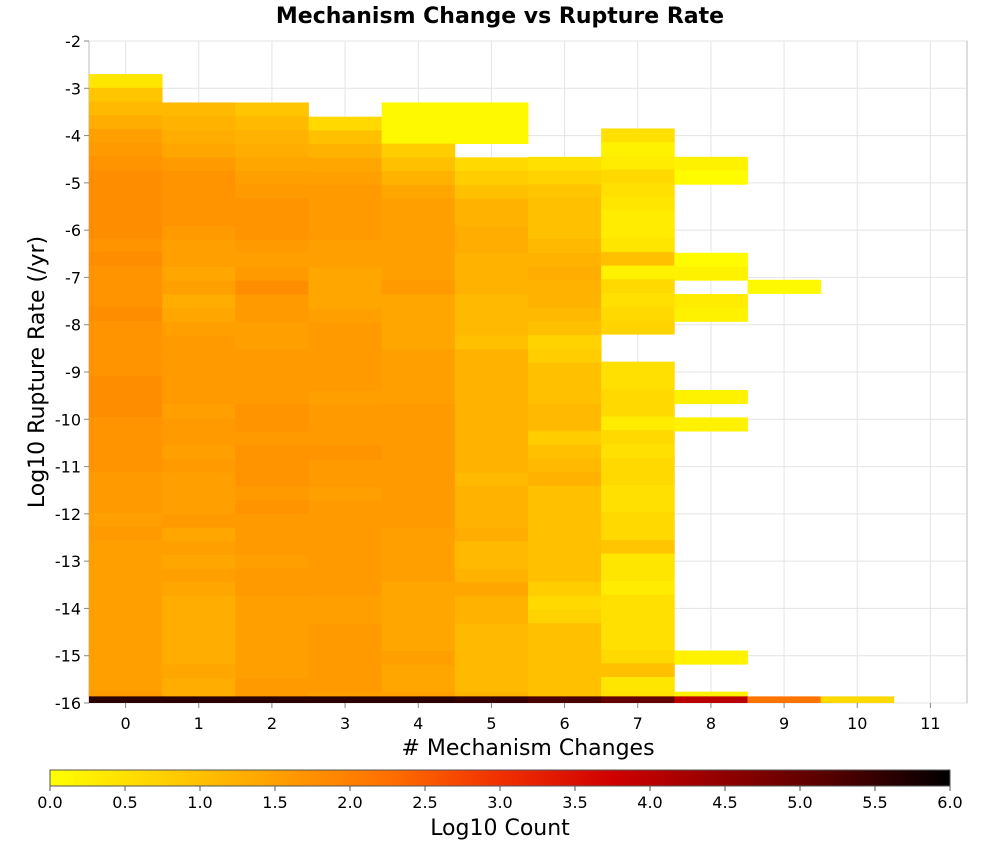 The width and height of the screenshot is (1000, 850). I want to click on colorbar-tick-label: 0.0, so click(49, 802).